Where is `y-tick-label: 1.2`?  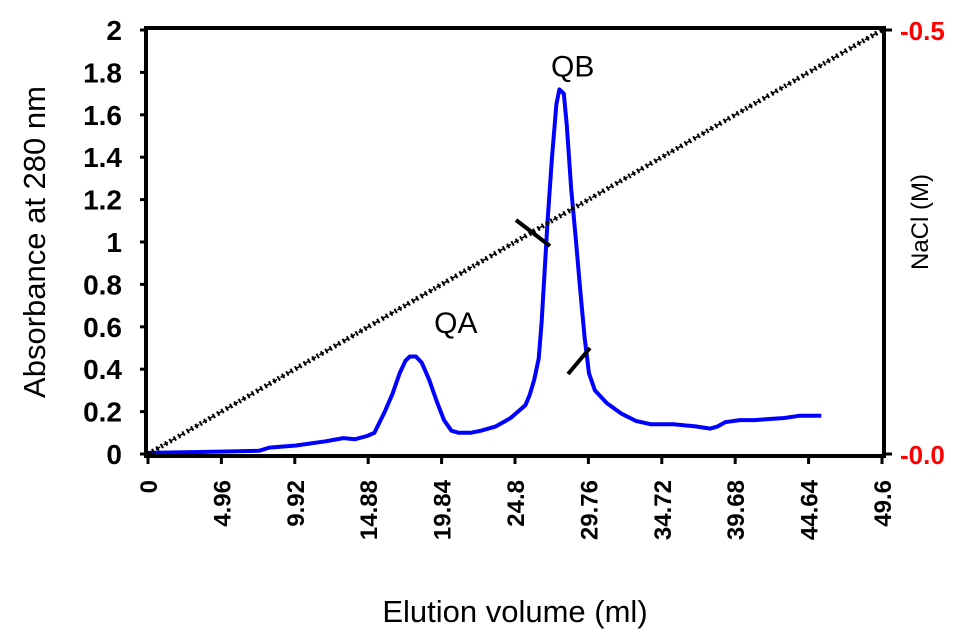
y-tick-label: 1.2 is located at coordinates (102, 200).